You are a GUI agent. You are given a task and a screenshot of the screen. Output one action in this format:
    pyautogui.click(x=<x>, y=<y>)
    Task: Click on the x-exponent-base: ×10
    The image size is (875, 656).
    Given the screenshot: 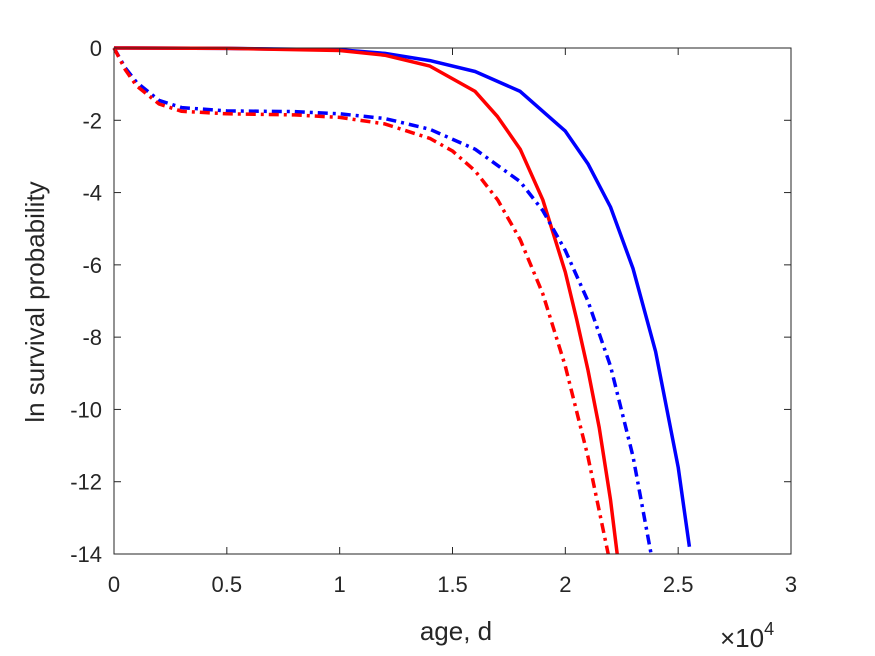 What is the action you would take?
    pyautogui.click(x=742, y=638)
    